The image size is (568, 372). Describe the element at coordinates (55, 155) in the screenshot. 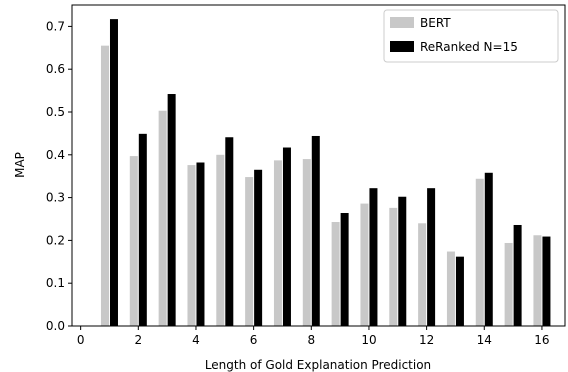

I see `y-tick-label-4: 0.4` at that location.